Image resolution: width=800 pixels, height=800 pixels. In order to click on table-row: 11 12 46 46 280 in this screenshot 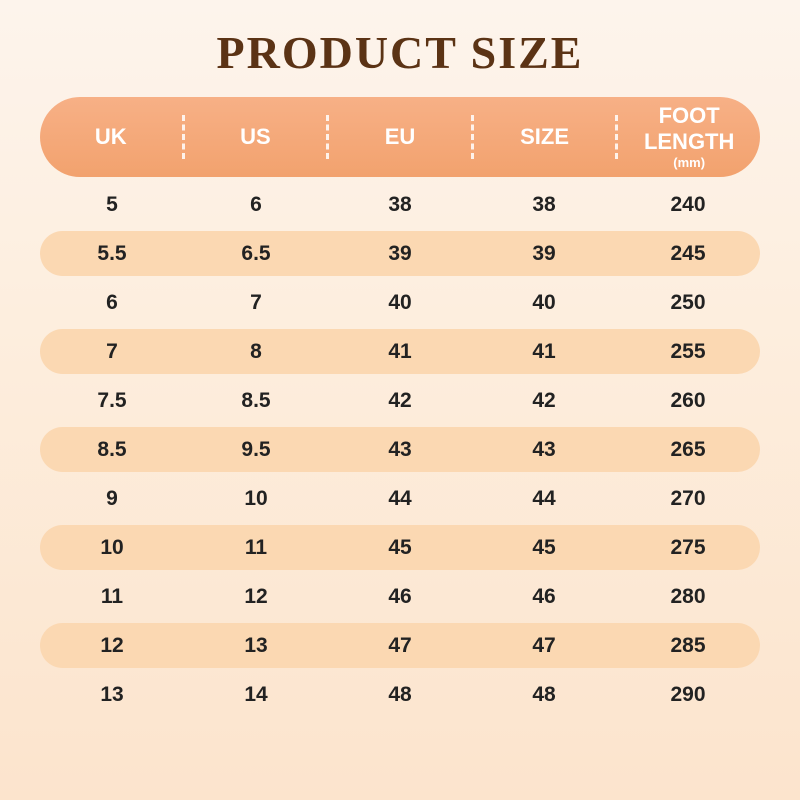, I will do `click(400, 596)`.